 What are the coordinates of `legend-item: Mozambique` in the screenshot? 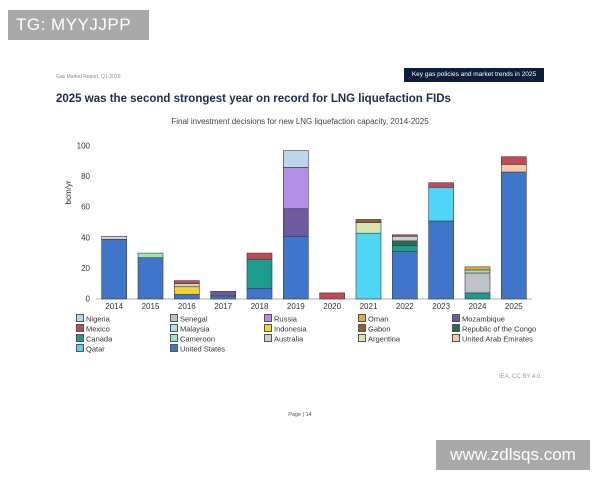 It's located at (478, 319).